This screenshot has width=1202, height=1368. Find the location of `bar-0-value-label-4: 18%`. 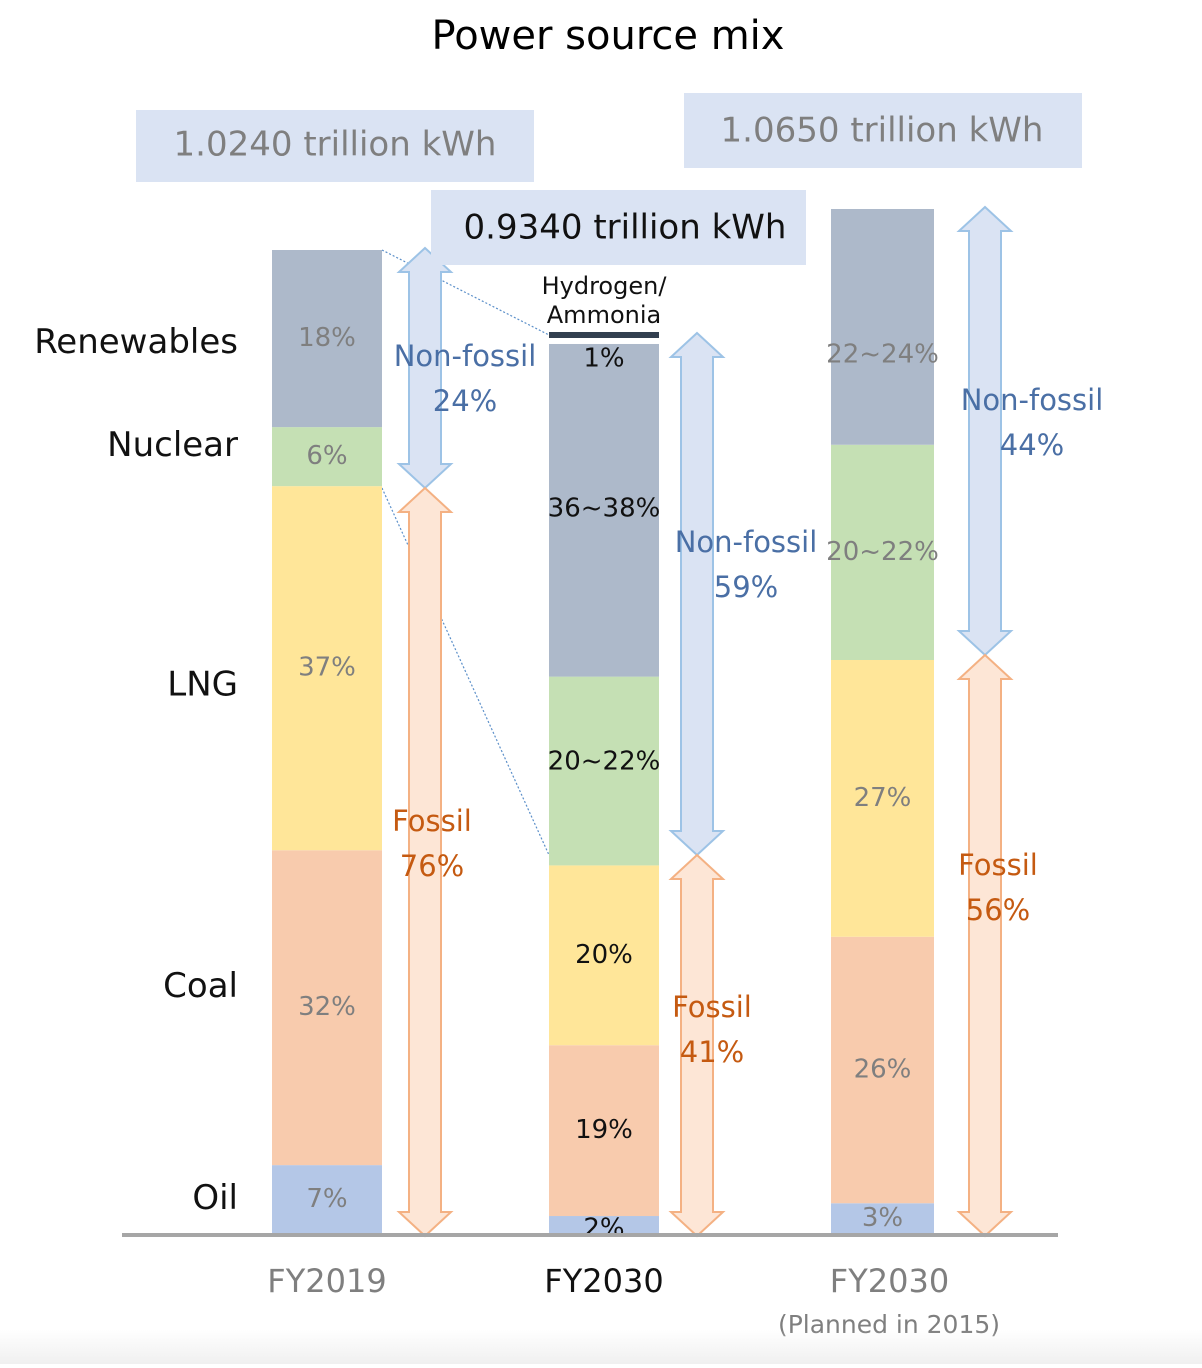

bar-0-value-label-4: 18% is located at coordinates (327, 338).